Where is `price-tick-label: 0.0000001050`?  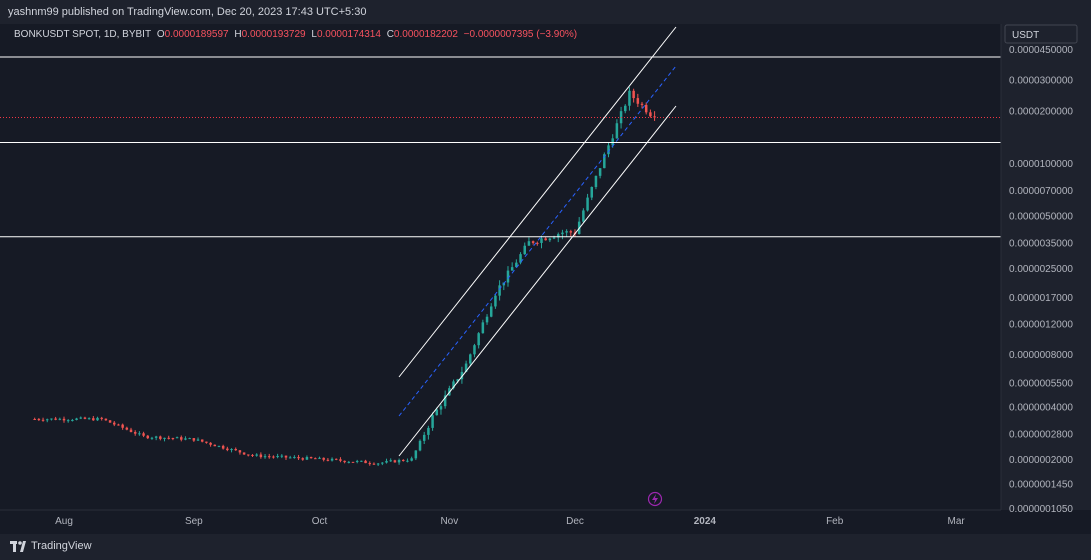
price-tick-label: 0.0000001050 is located at coordinates (1041, 509).